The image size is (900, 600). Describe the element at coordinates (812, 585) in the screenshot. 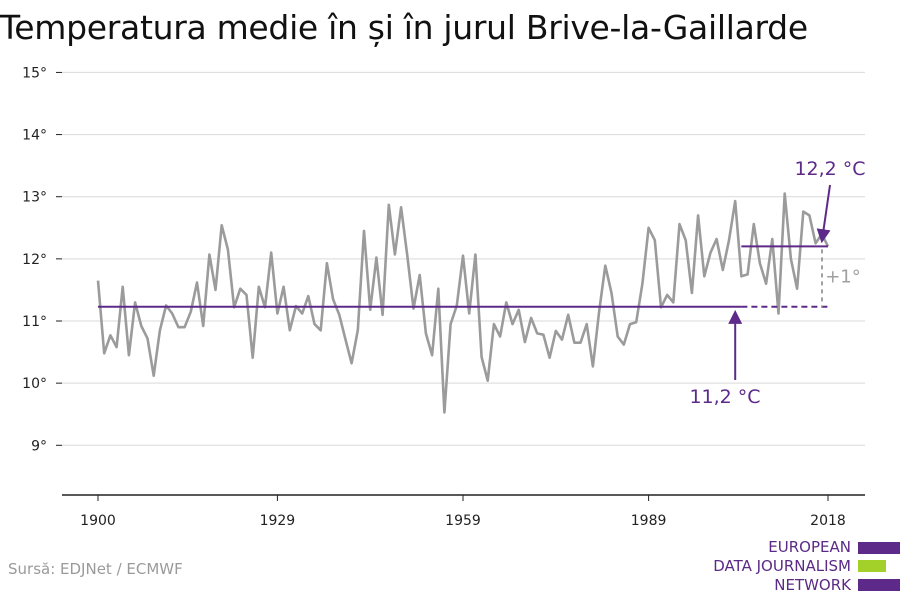

I see `logo-line-3: NETWORK` at that location.